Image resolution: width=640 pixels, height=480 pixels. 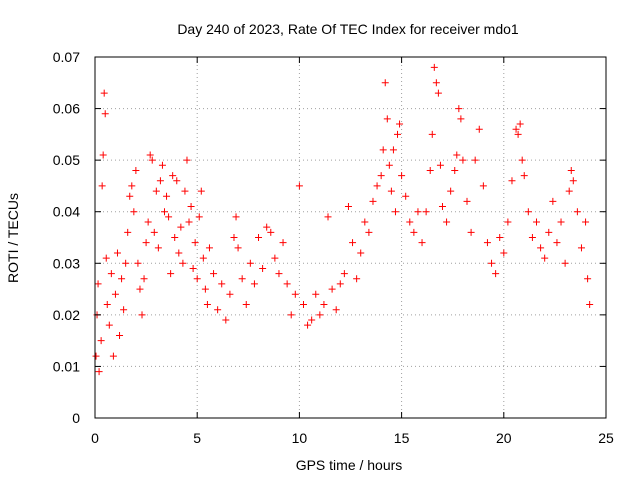 What do you see at coordinates (66, 366) in the screenshot?
I see `y-tick-label: 0.01` at bounding box center [66, 366].